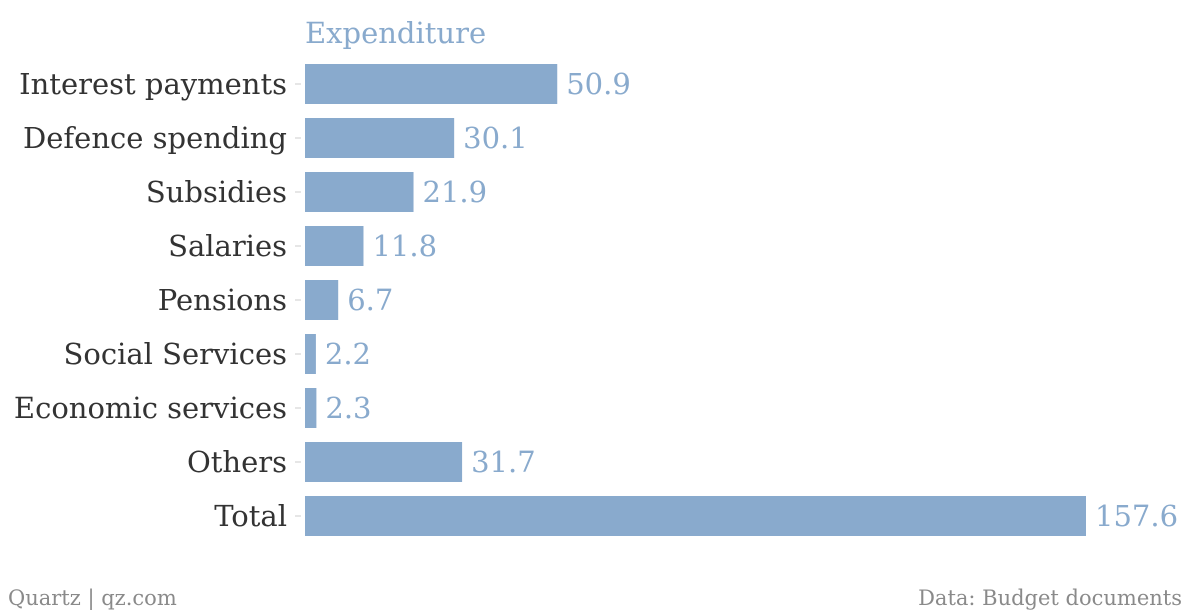 This screenshot has width=1200, height=614. I want to click on category-label: Pensions, so click(222, 300).